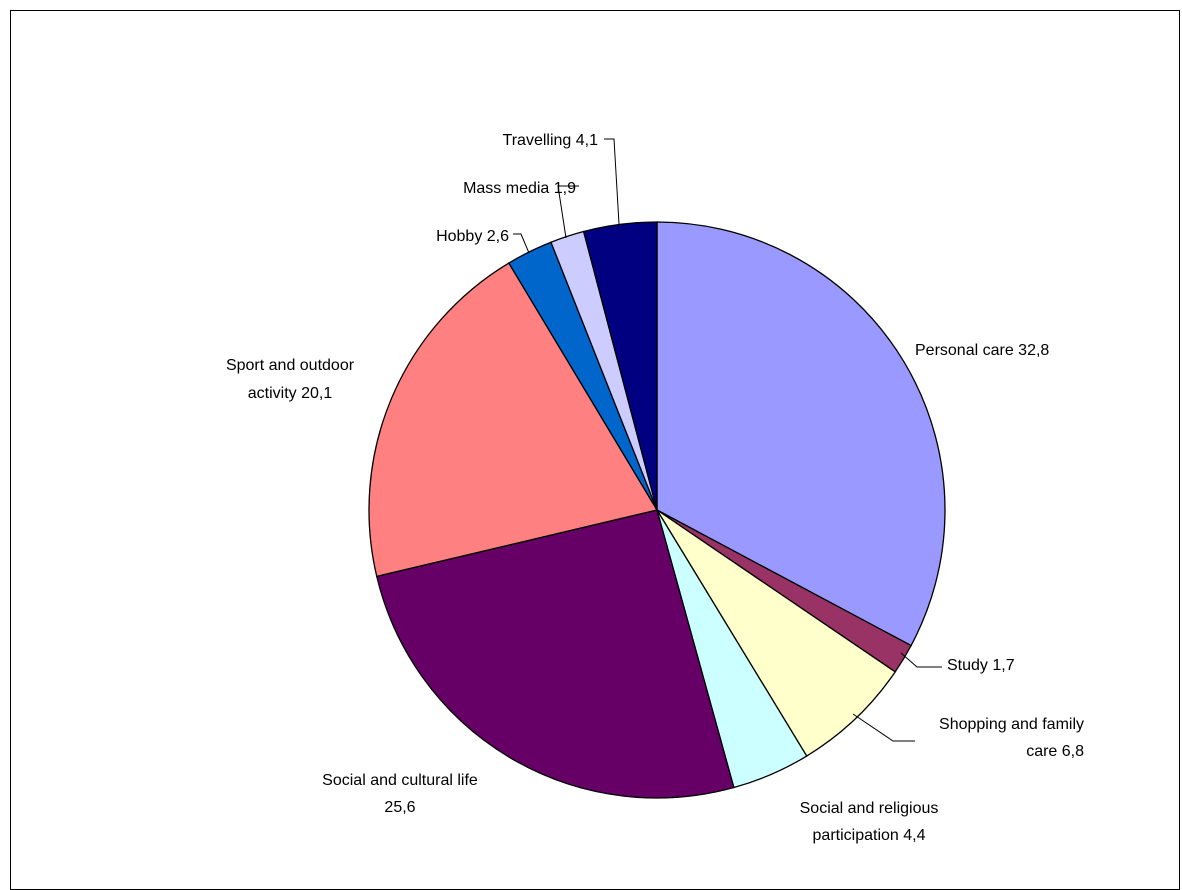 Image resolution: width=1182 pixels, height=890 pixels. What do you see at coordinates (981, 665) in the screenshot?
I see `slice-label: Study 1,7` at bounding box center [981, 665].